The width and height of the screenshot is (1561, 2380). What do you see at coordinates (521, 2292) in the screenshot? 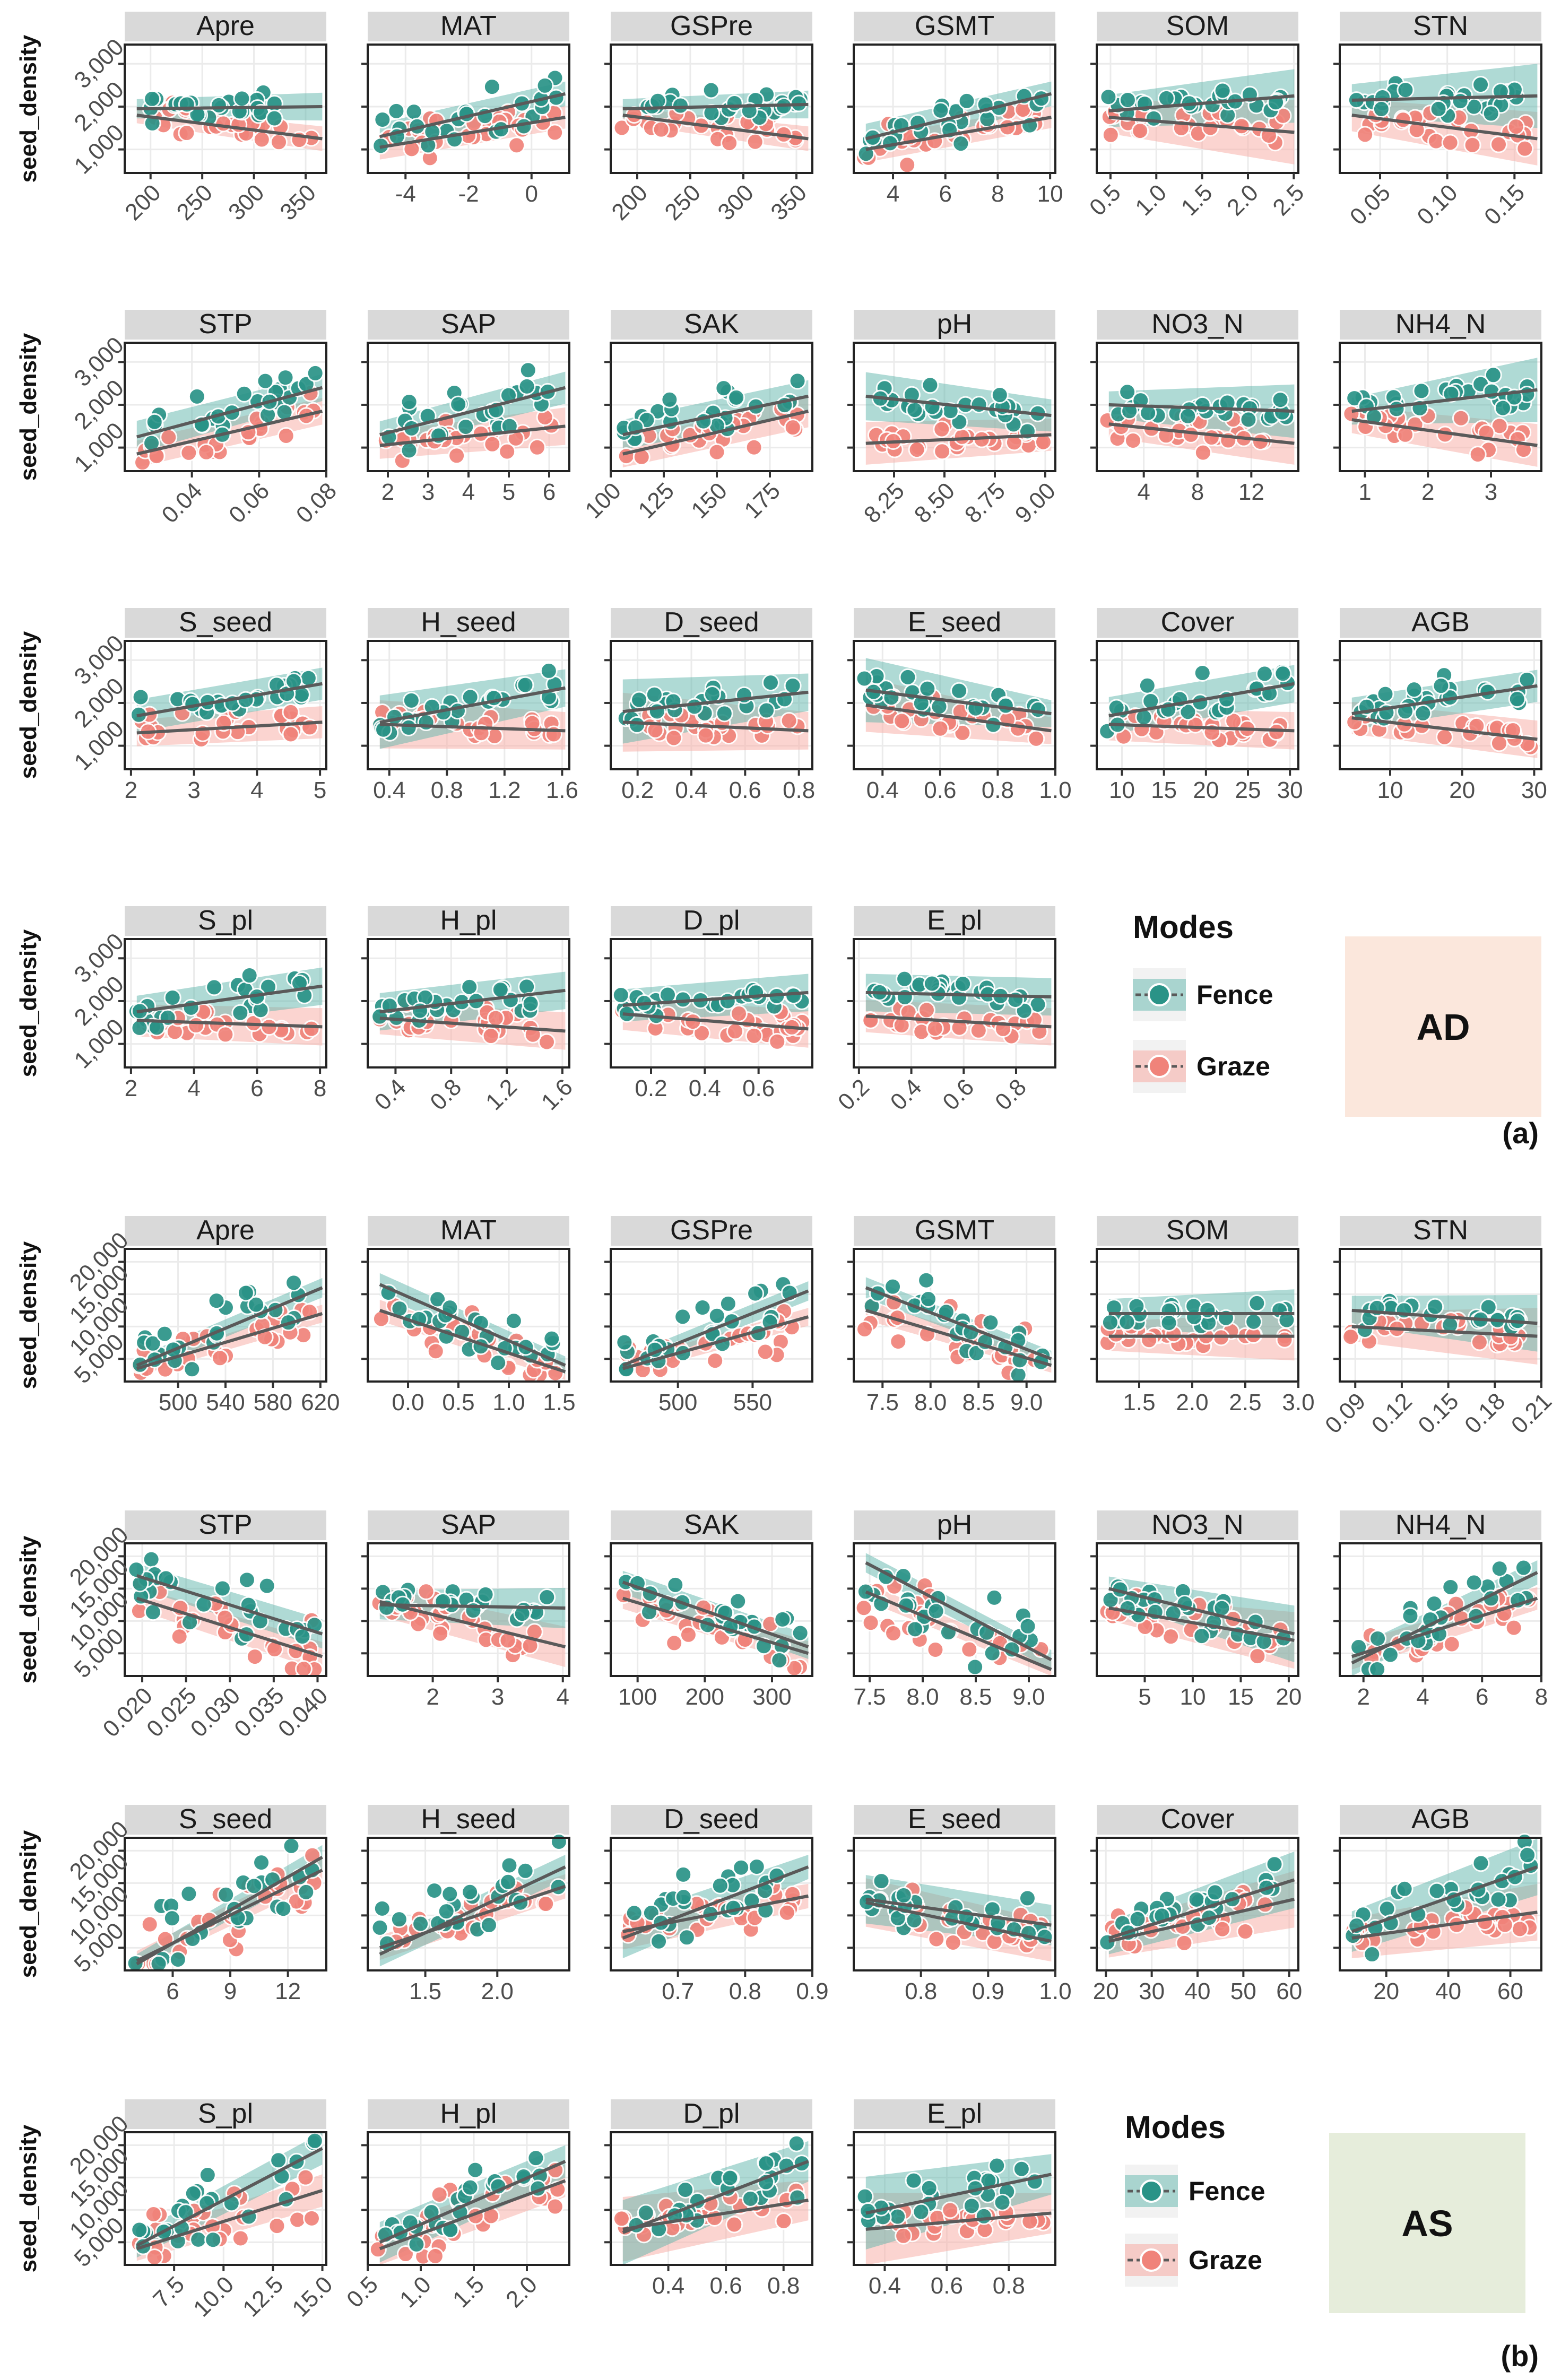
I see `x-tick-label: 2.0` at bounding box center [521, 2292].